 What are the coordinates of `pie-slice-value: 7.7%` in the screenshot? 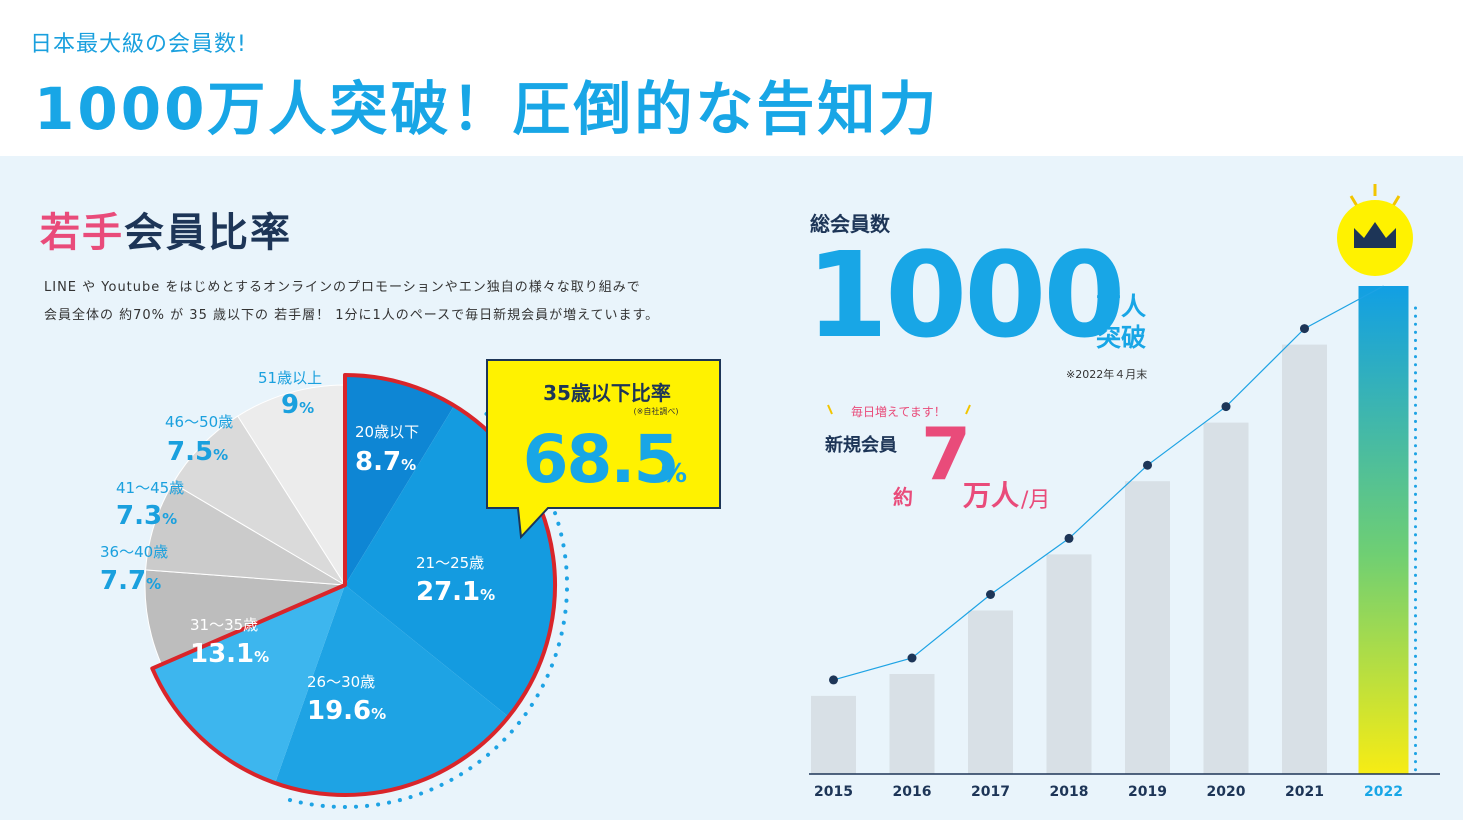 It's located at (130, 581).